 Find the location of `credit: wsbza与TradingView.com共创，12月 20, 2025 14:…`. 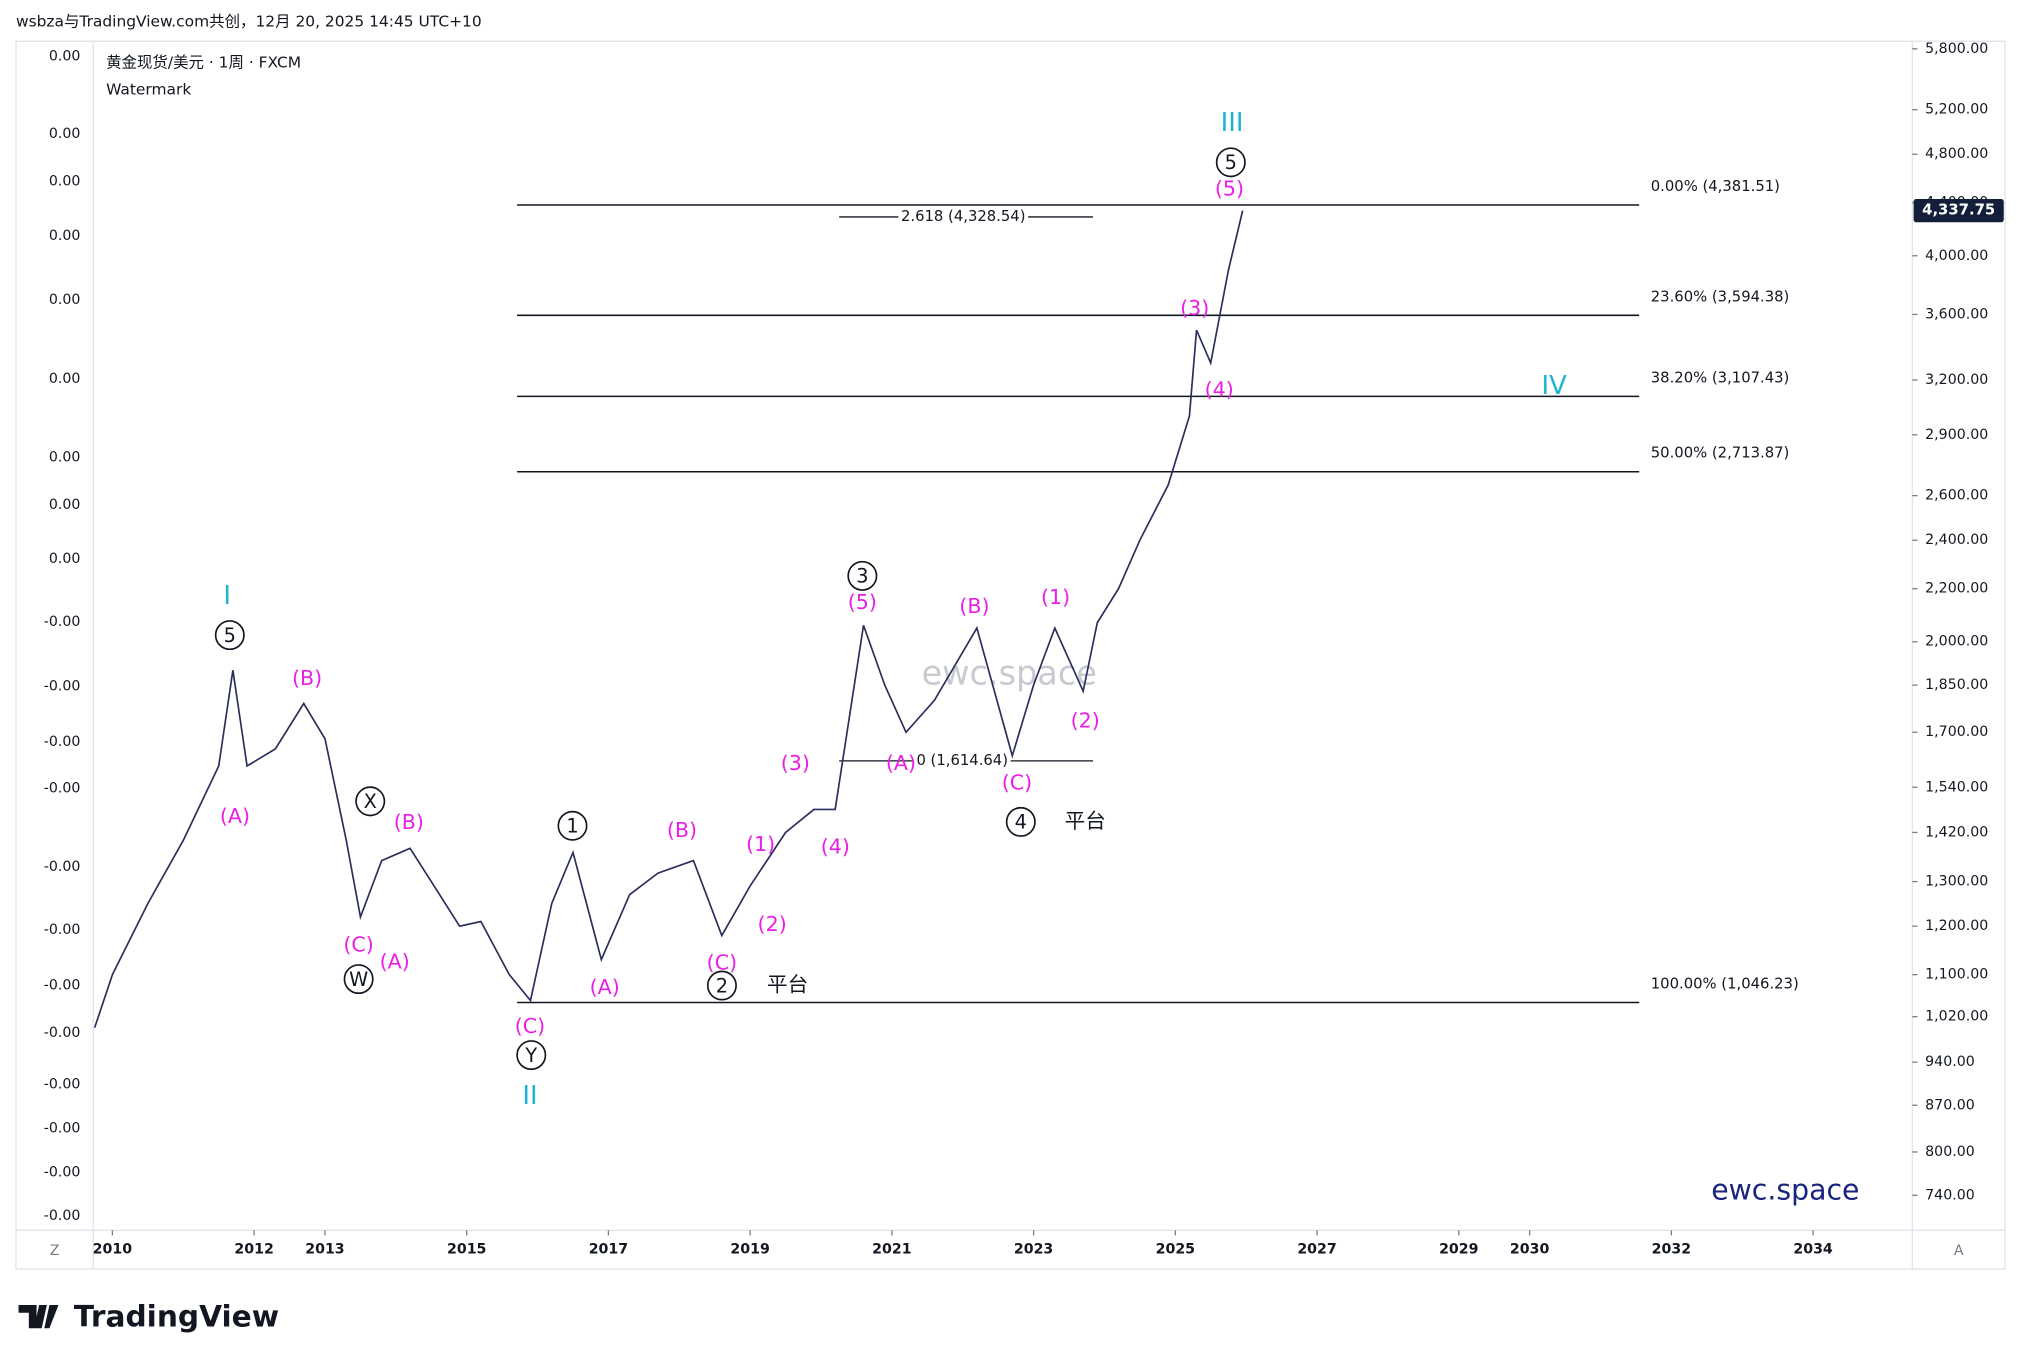

credit: wsbza与TradingView.com共创，12月 20, 2025 14:… is located at coordinates (249, 21).